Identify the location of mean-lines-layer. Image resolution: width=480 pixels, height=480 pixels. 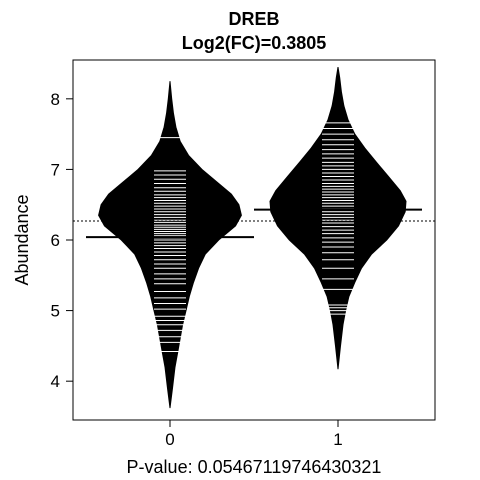
(254, 223).